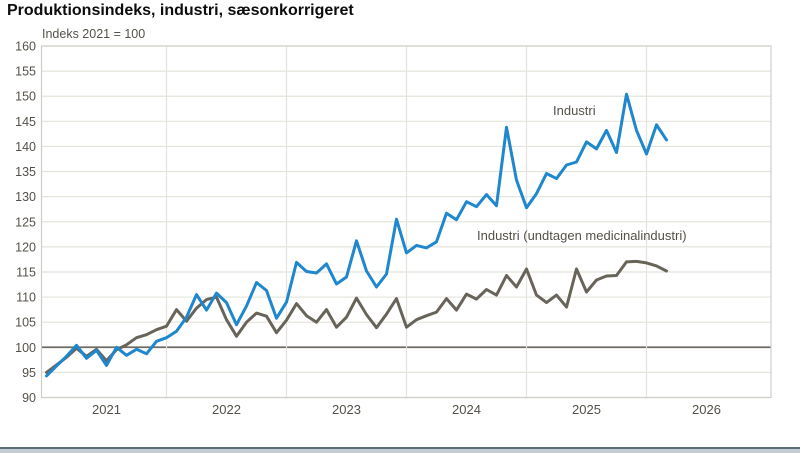 This screenshot has width=800, height=459. What do you see at coordinates (25, 97) in the screenshot?
I see `y-tick-label: 150` at bounding box center [25, 97].